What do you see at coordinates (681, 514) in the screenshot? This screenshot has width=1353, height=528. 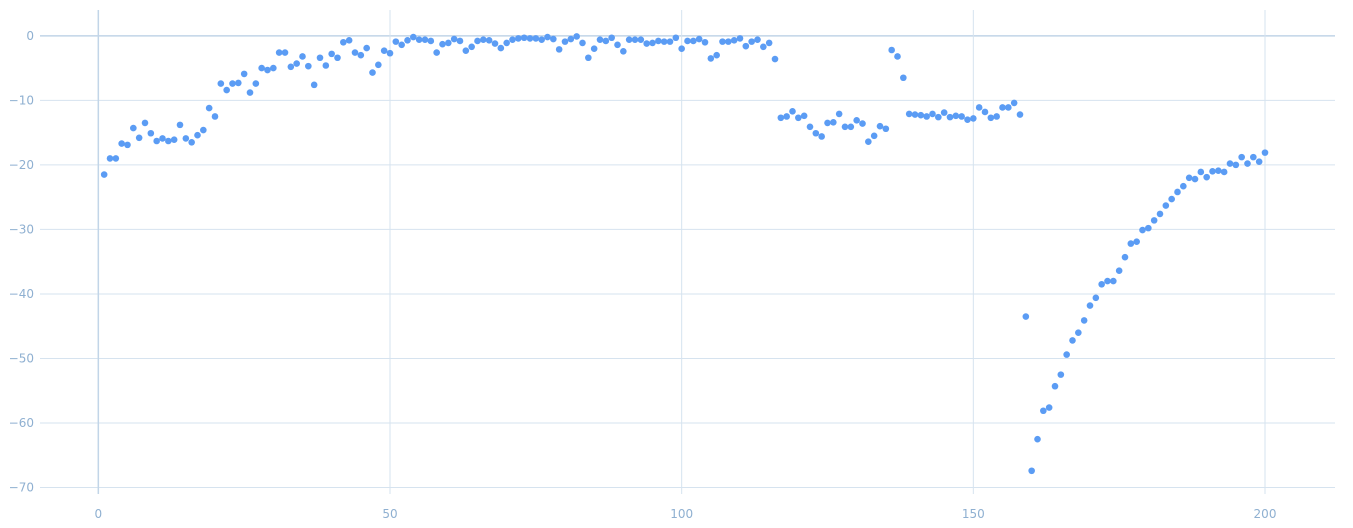 I see `x-tick-label: 100` at bounding box center [681, 514].